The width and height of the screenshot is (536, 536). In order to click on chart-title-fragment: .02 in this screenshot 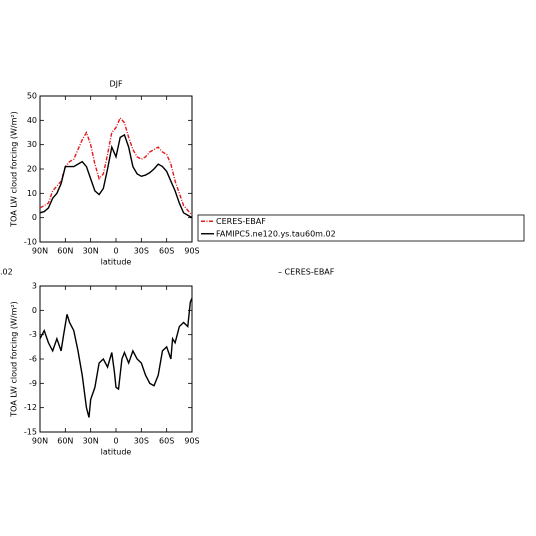, I will do `click(6, 272)`.